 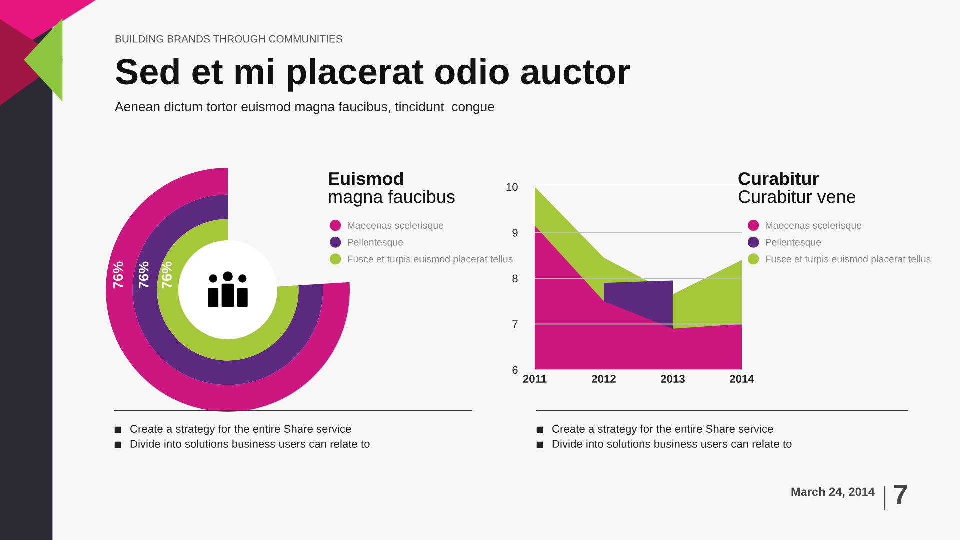 I want to click on text: magna faucibus, so click(x=392, y=198).